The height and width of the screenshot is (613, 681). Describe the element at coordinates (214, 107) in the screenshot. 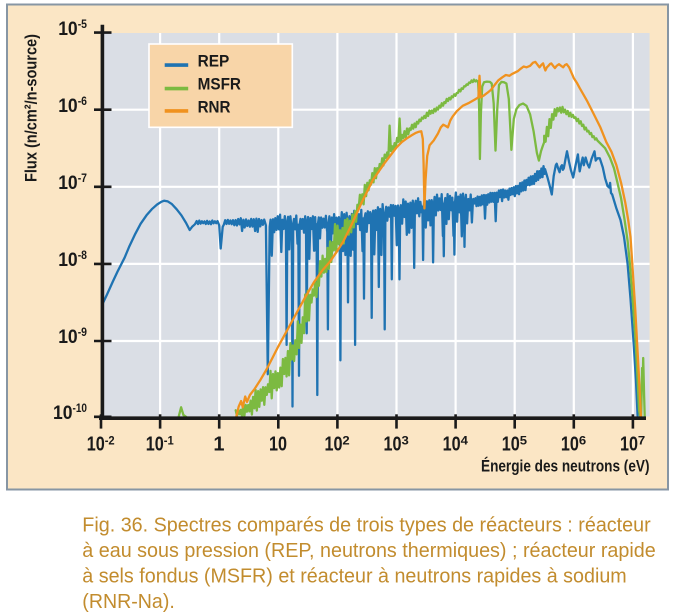

I see `svg-text: RNR` at that location.